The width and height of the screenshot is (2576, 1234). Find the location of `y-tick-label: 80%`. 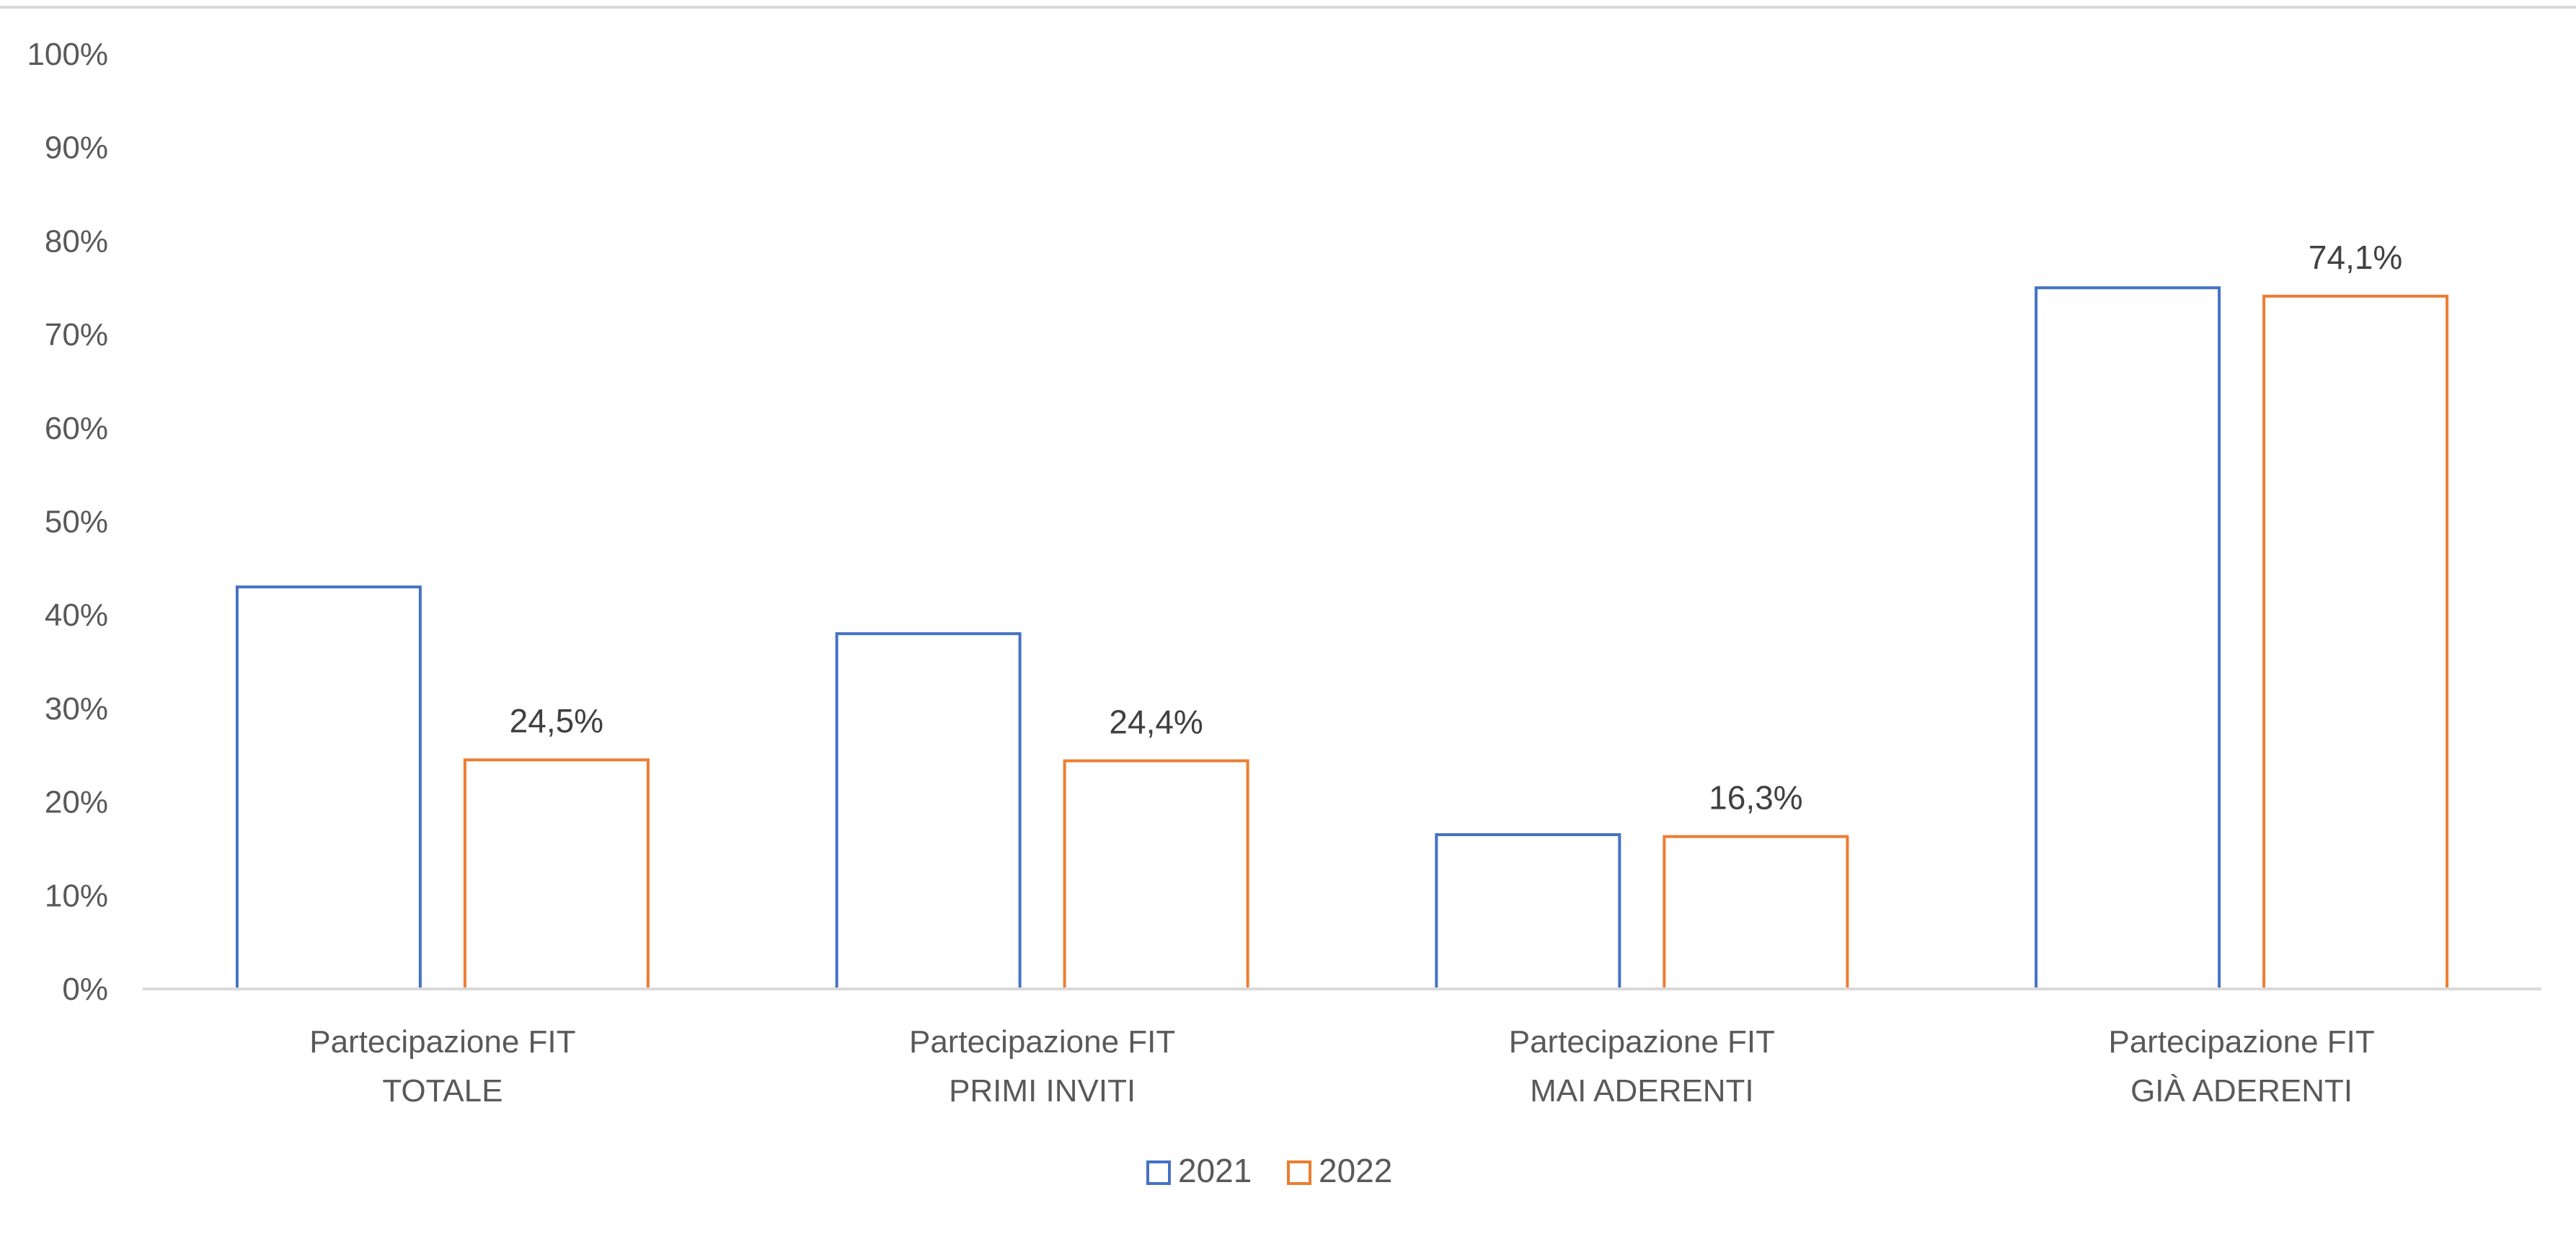

y-tick-label: 80% is located at coordinates (76, 241).